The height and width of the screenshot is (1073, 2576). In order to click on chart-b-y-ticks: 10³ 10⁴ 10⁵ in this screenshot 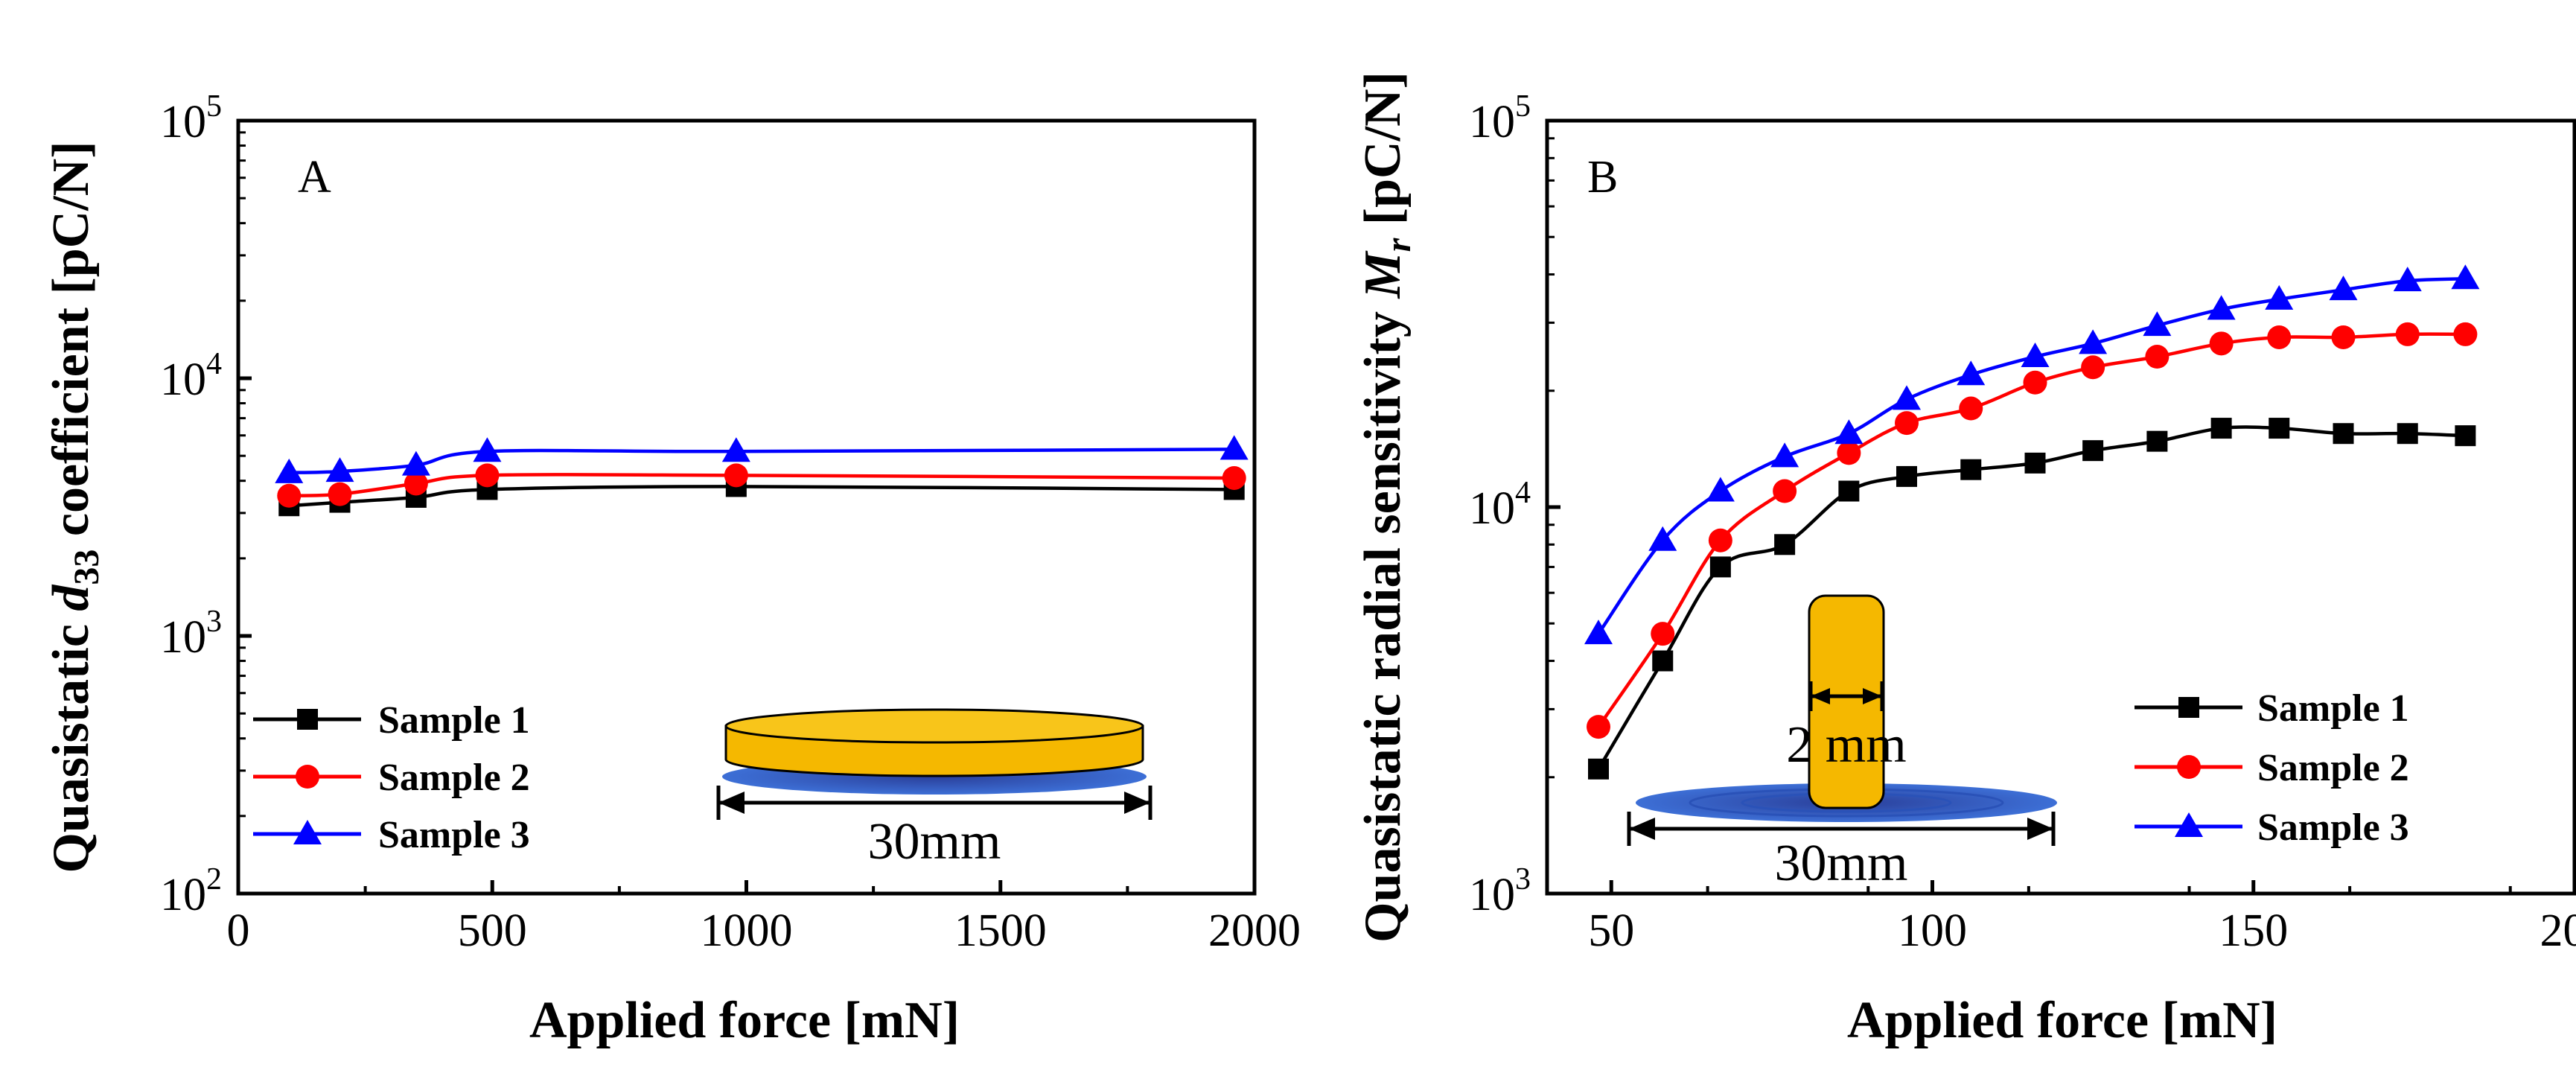, I will do `click(1514, 504)`.